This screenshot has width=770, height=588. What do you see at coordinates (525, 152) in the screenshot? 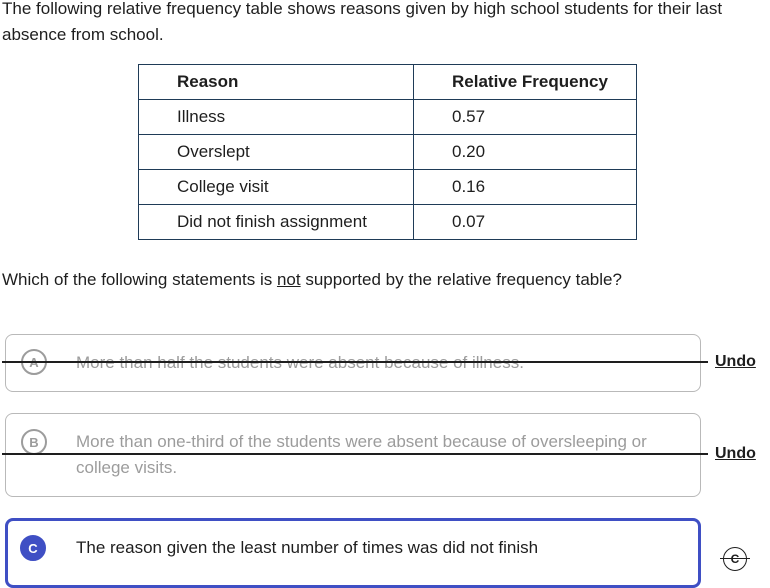
I see `frequency-cell: 0.20` at bounding box center [525, 152].